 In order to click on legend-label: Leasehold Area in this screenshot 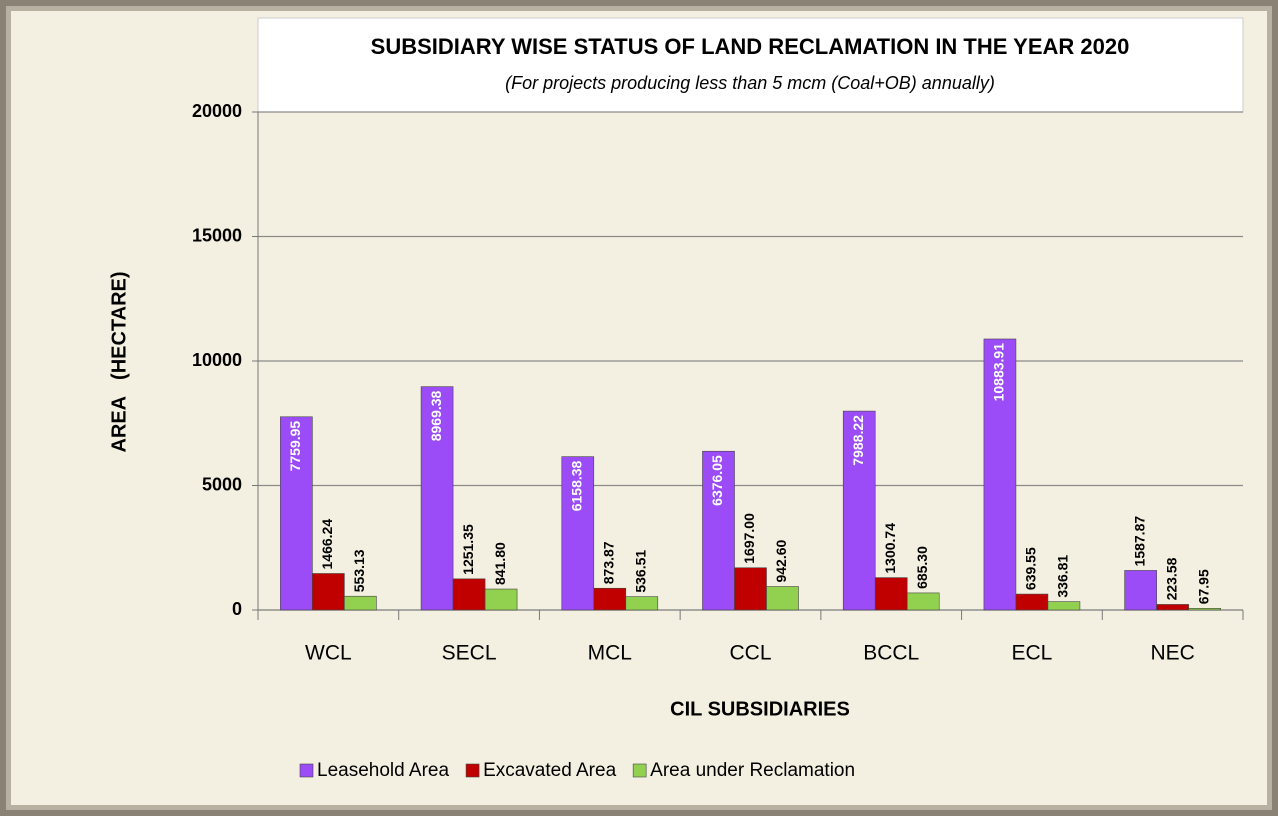, I will do `click(383, 770)`.